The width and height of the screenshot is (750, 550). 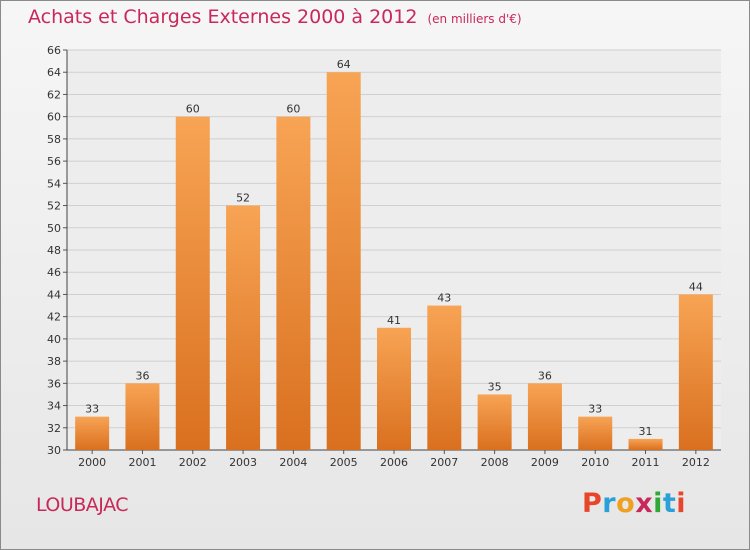 I want to click on data-label: 64, so click(x=344, y=64).